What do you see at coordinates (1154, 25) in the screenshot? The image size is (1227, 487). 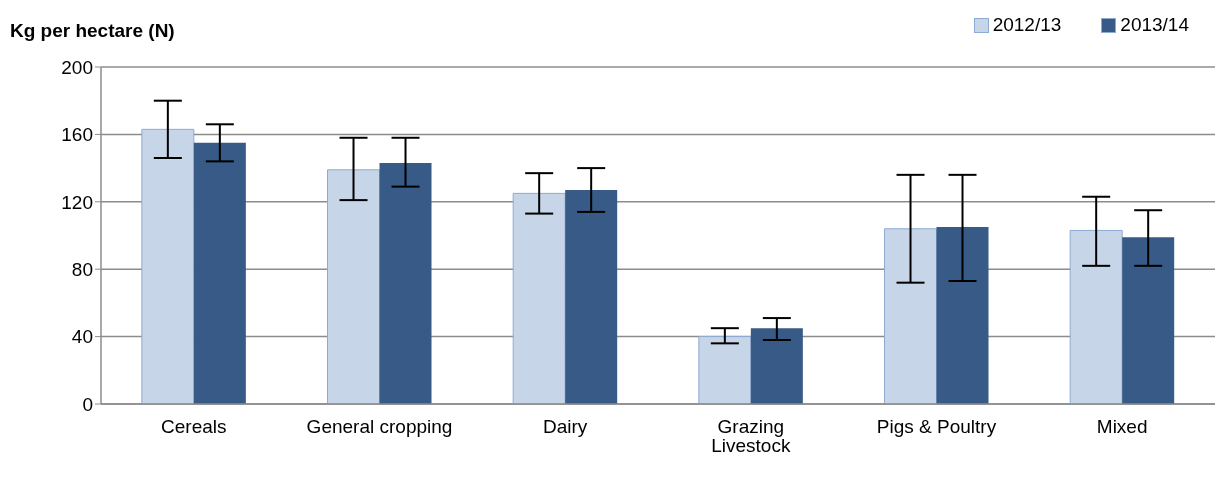 I see `legend-label: 2013/14` at bounding box center [1154, 25].